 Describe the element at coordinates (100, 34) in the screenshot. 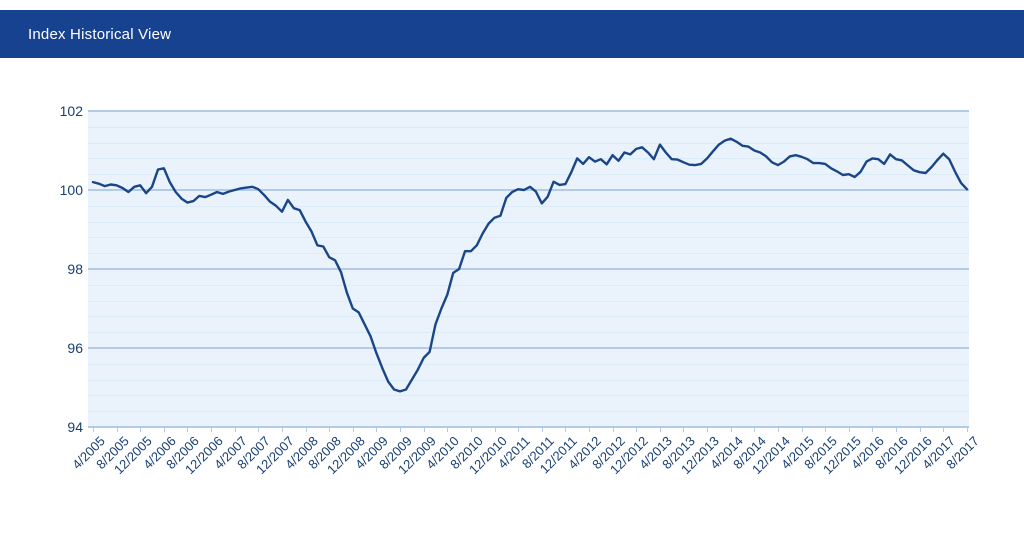

I see `page-title: Index Historical View` at that location.